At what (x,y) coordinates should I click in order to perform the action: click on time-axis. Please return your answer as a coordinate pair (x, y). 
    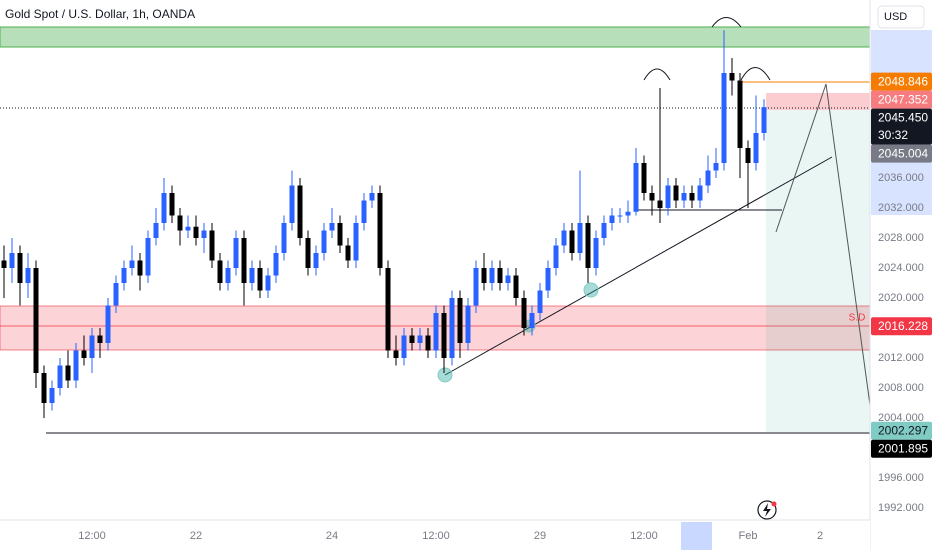
    Looking at the image, I should click on (435, 535).